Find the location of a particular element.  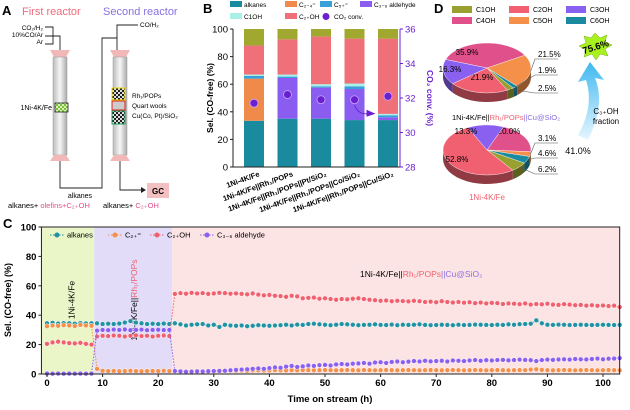

bed-1-label: Rh₁/POPs is located at coordinates (147, 96).